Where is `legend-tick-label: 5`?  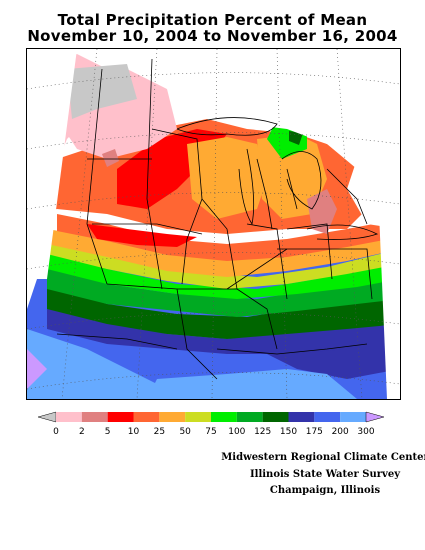
legend-tick-label: 5 is located at coordinates (108, 432).